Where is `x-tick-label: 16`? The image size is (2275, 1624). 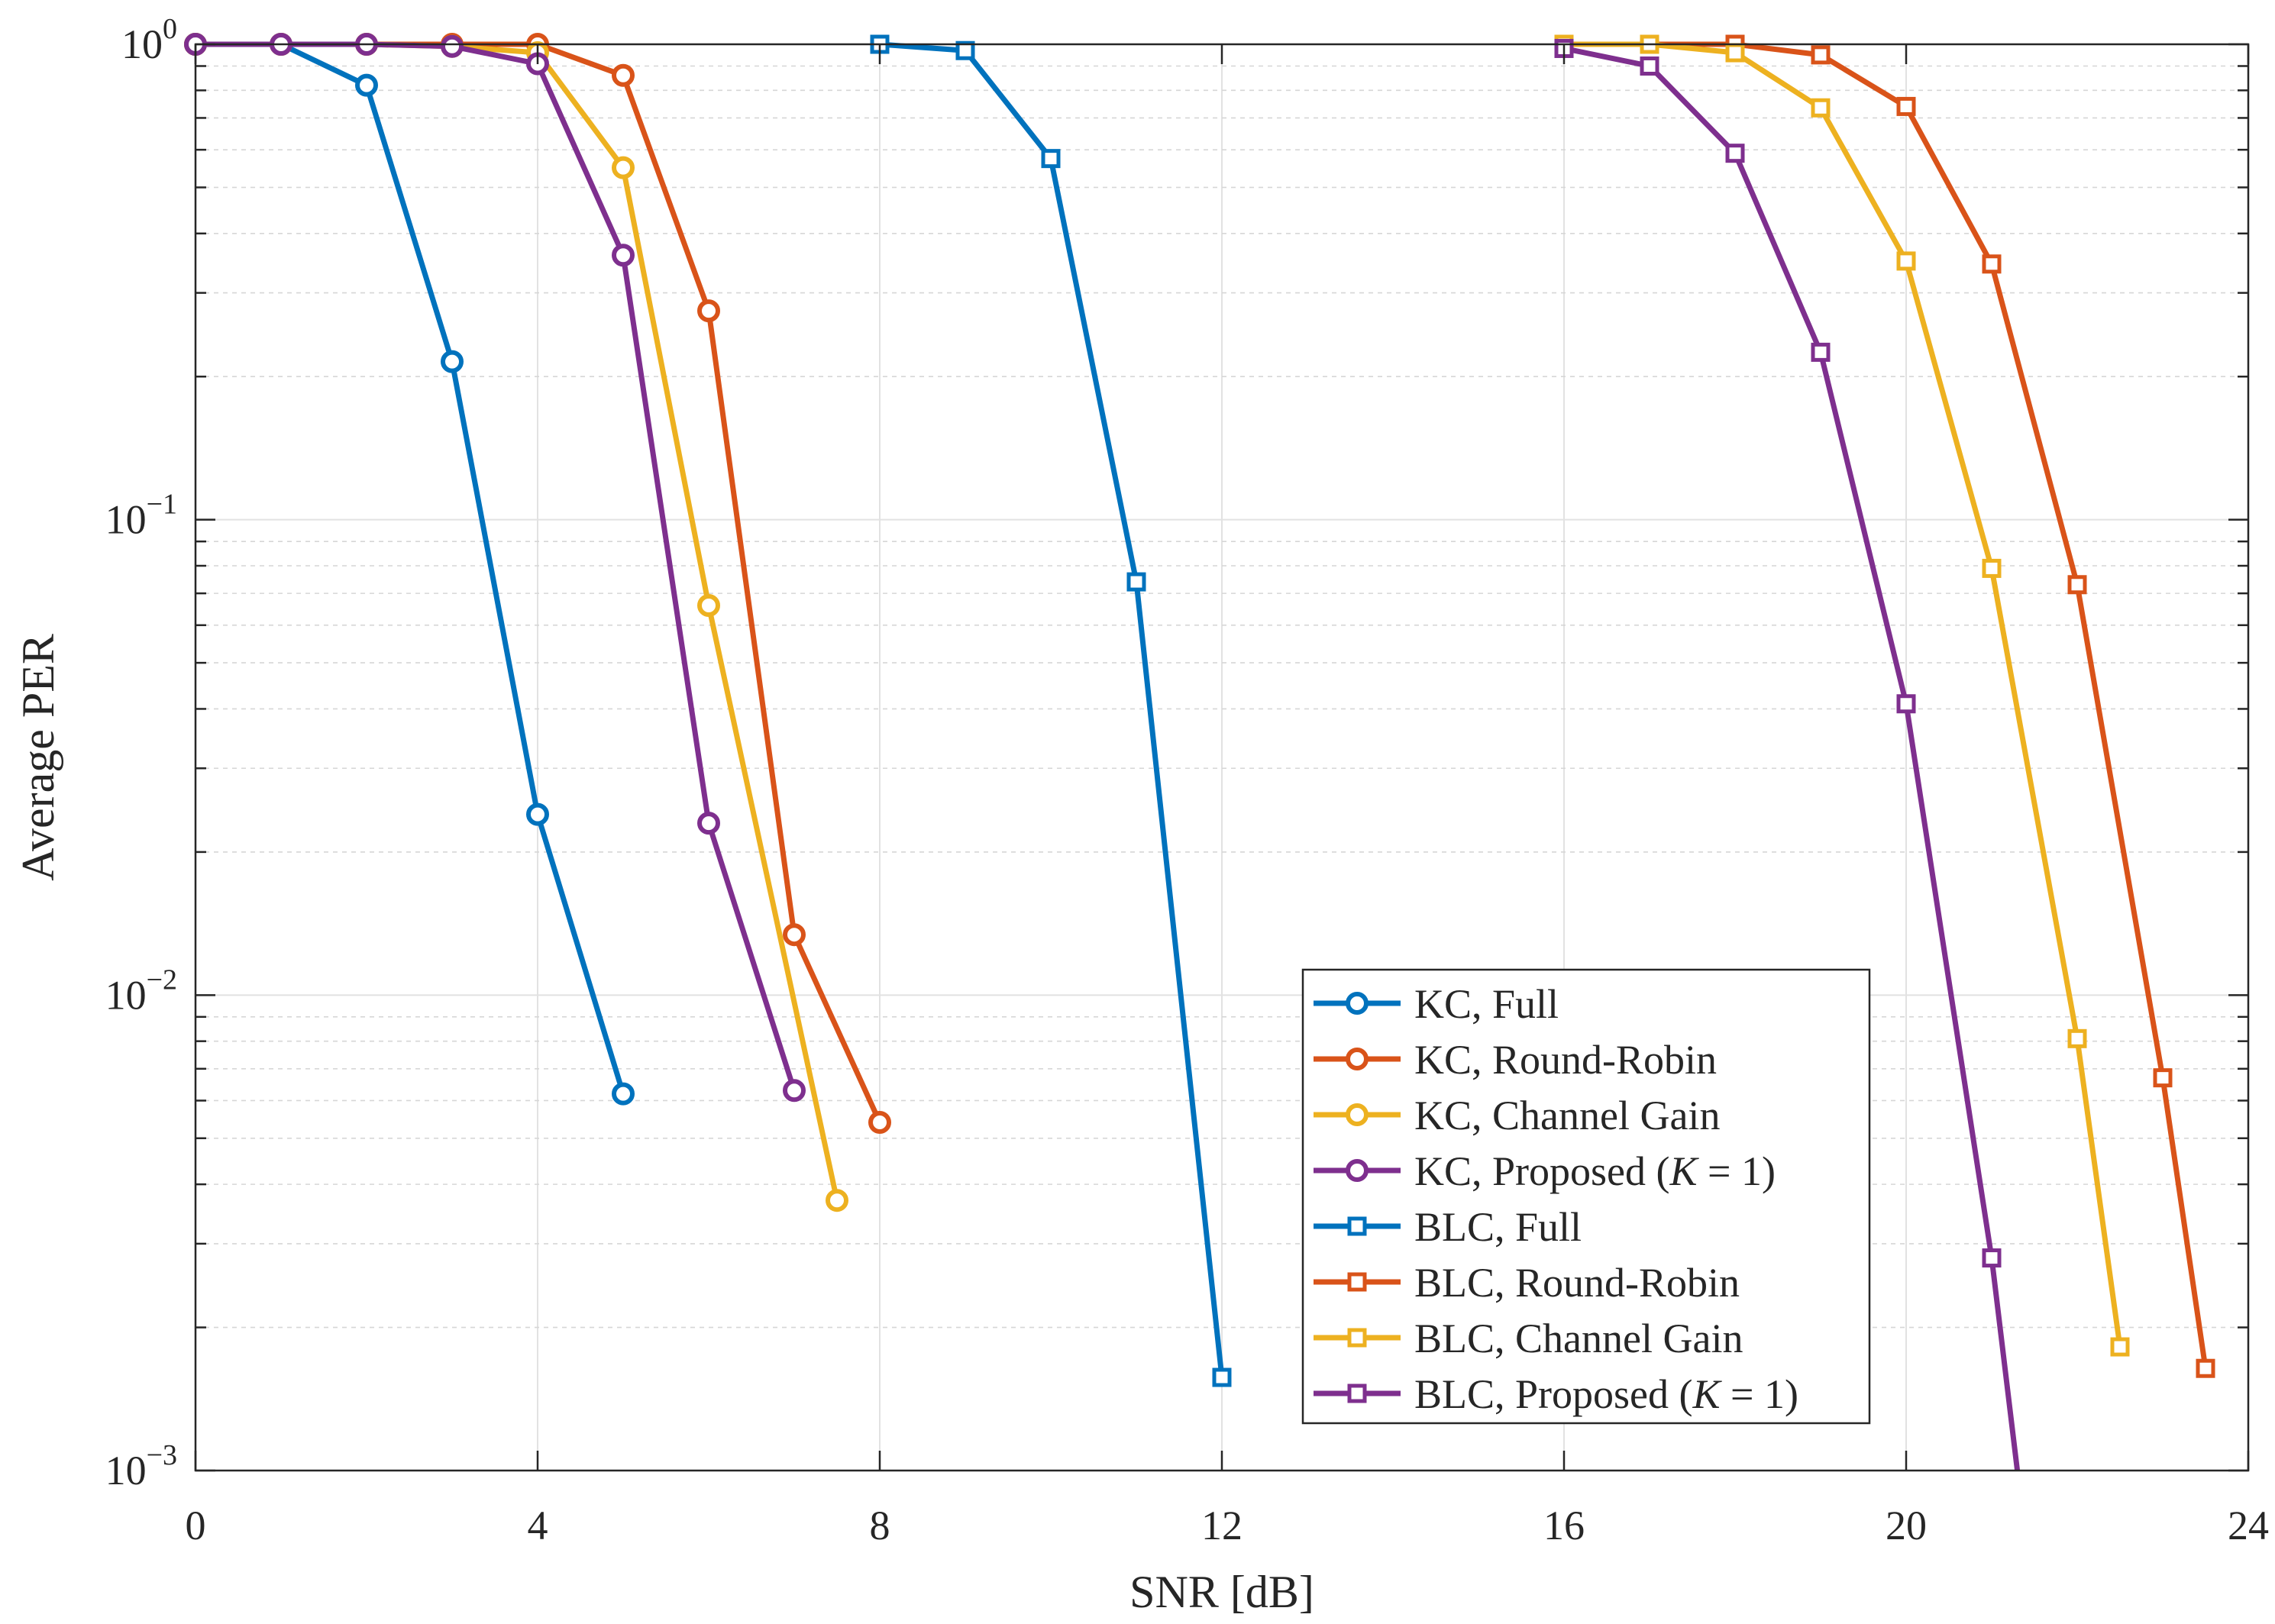
x-tick-label: 16 is located at coordinates (1564, 1525).